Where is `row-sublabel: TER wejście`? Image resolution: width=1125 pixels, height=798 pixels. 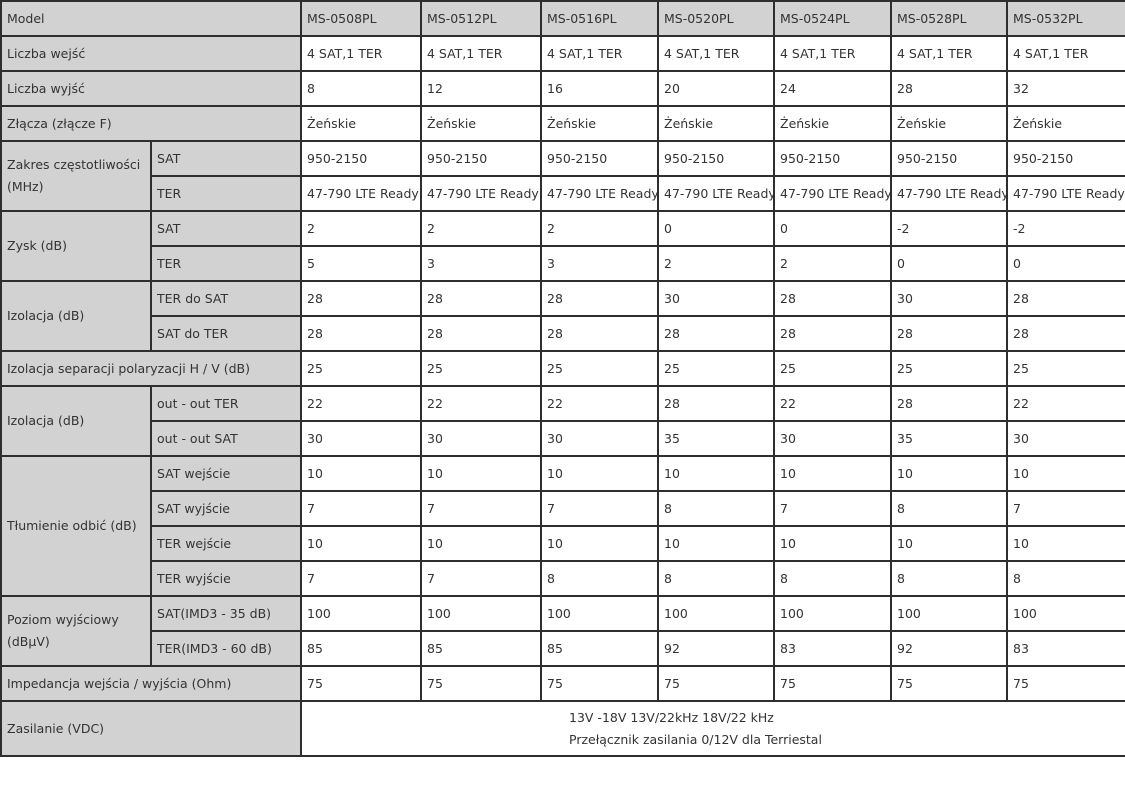 row-sublabel: TER wejście is located at coordinates (226, 543).